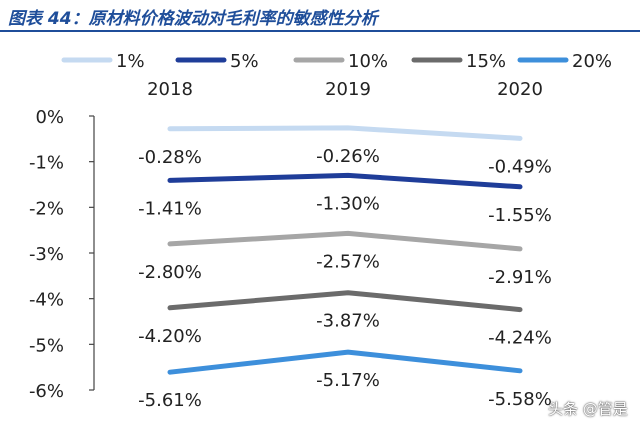 The width and height of the screenshot is (640, 427). I want to click on category-label-2020: 2020, so click(520, 89).